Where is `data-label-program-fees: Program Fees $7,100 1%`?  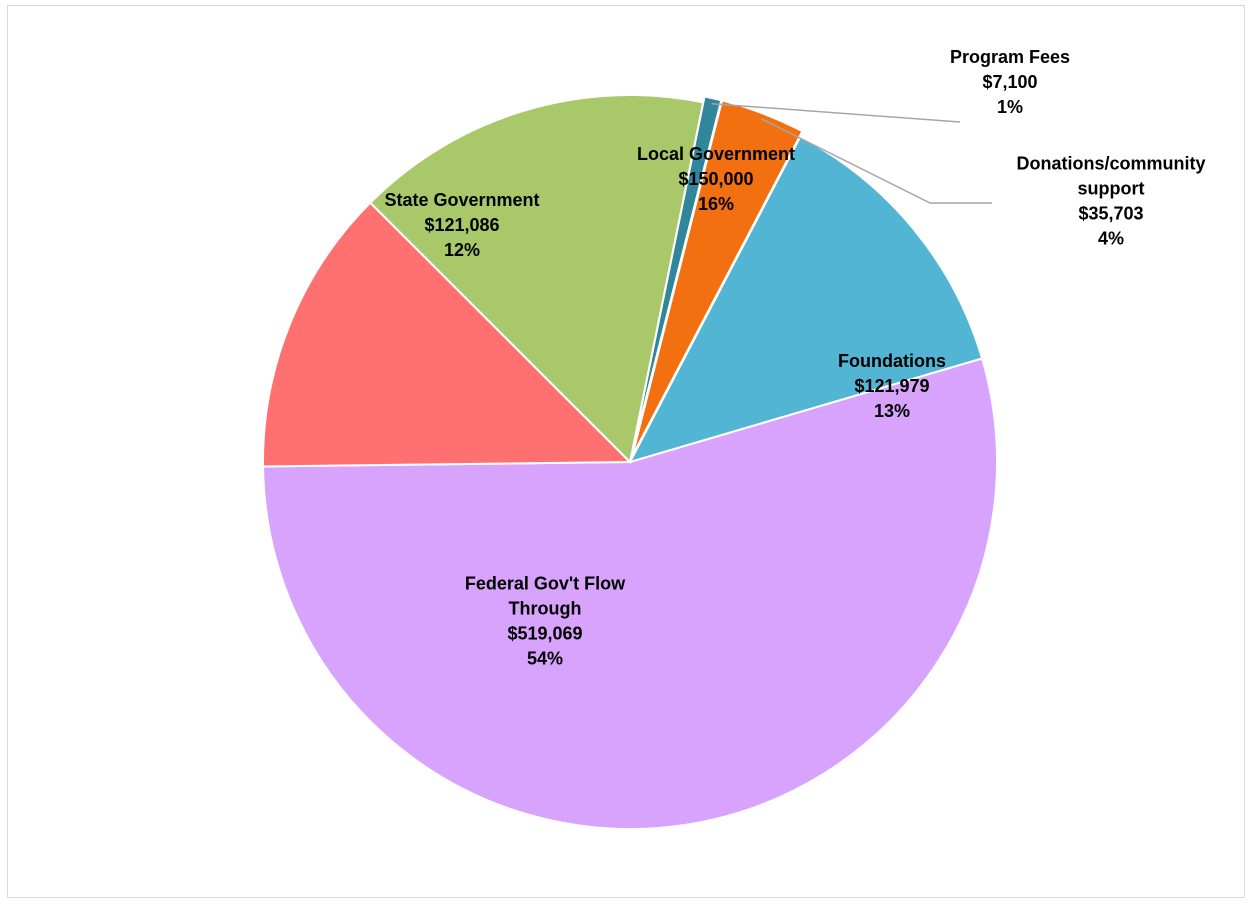 data-label-program-fees: Program Fees $7,100 1% is located at coordinates (1010, 82).